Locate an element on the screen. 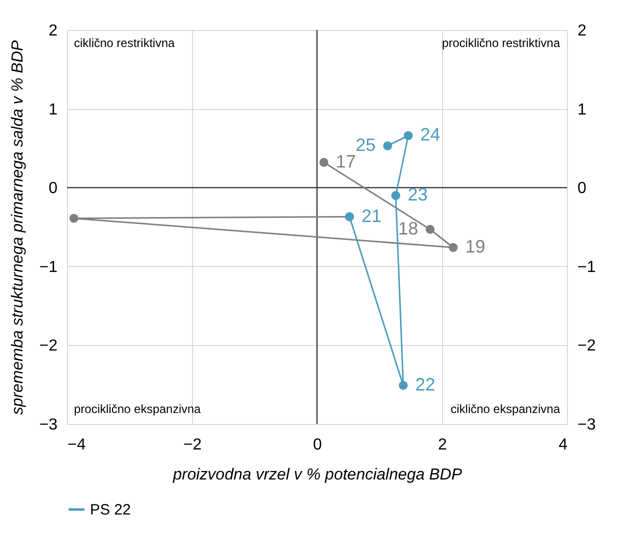 The image size is (630, 545). legend-label: PS 22 is located at coordinates (110, 510).